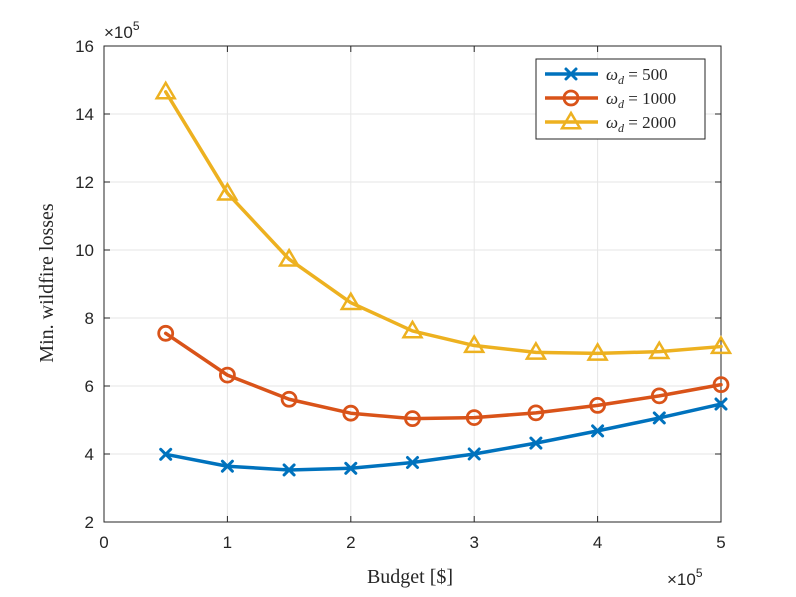  Describe the element at coordinates (641, 124) in the screenshot. I see `legend-label: ωd = 2000` at that location.